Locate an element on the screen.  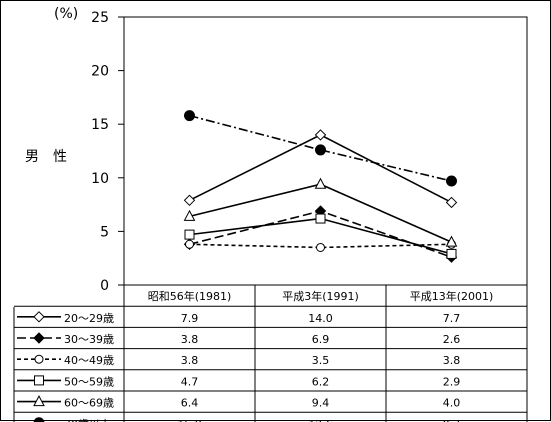
table-value: 3.5 is located at coordinates (321, 360).